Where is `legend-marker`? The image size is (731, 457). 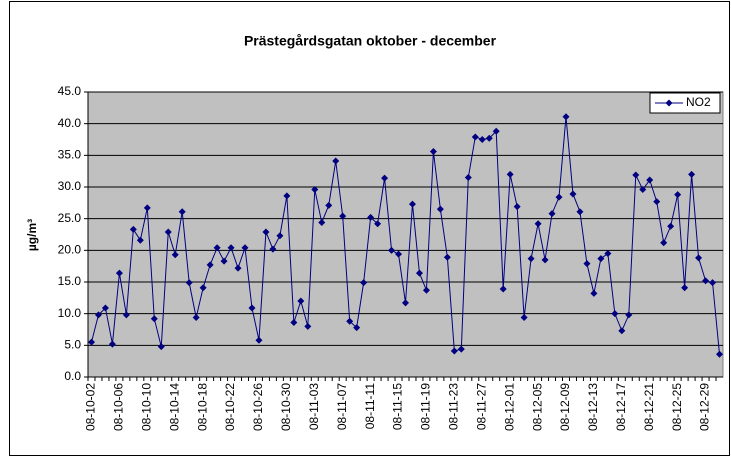
legend-marker is located at coordinates (669, 103).